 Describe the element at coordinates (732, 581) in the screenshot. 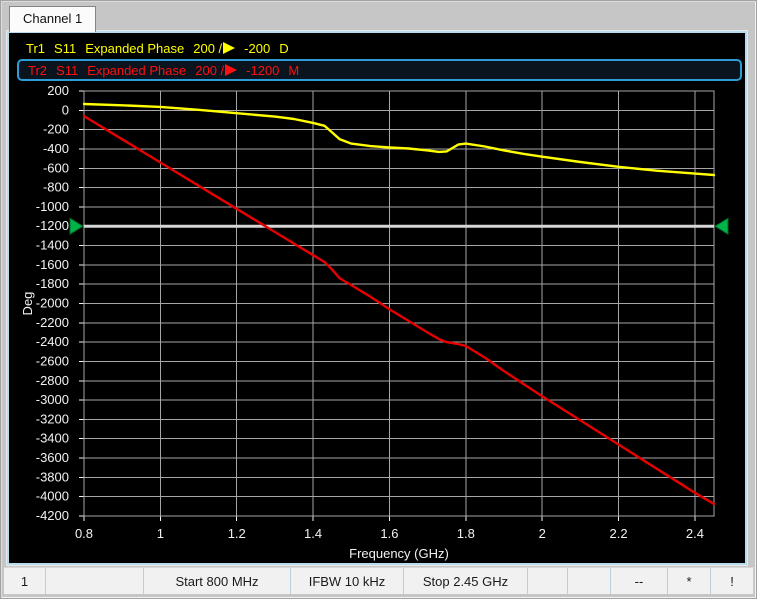

I see `error-indicator: !` at that location.